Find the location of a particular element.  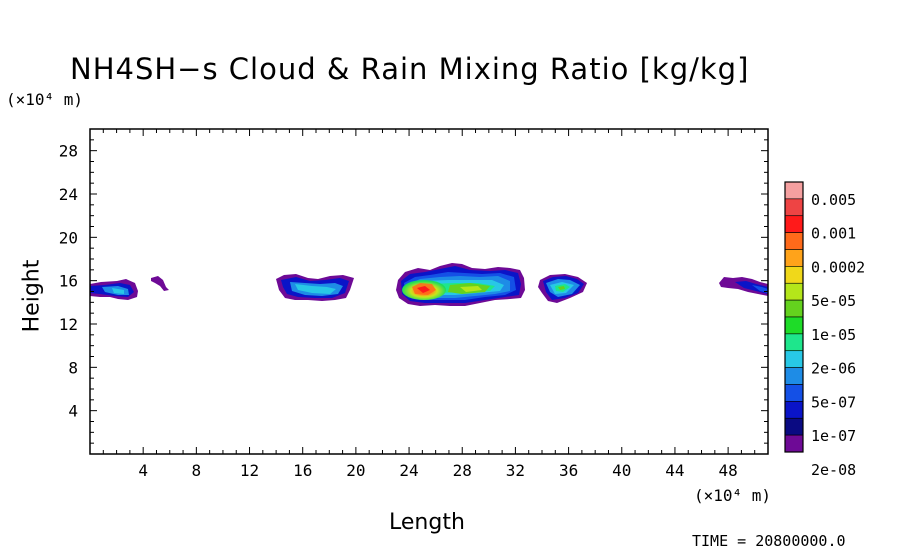

colorbar-label: 1e-07 is located at coordinates (833, 436).